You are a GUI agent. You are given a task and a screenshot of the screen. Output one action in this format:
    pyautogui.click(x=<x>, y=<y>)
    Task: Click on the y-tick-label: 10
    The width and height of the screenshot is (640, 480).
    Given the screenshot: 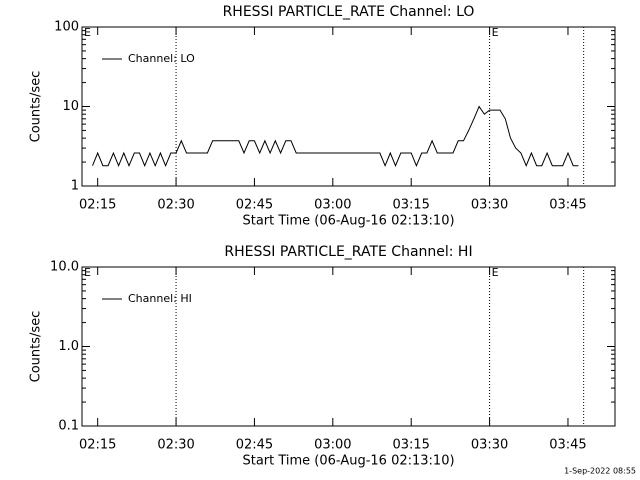 What is the action you would take?
    pyautogui.click(x=70, y=106)
    